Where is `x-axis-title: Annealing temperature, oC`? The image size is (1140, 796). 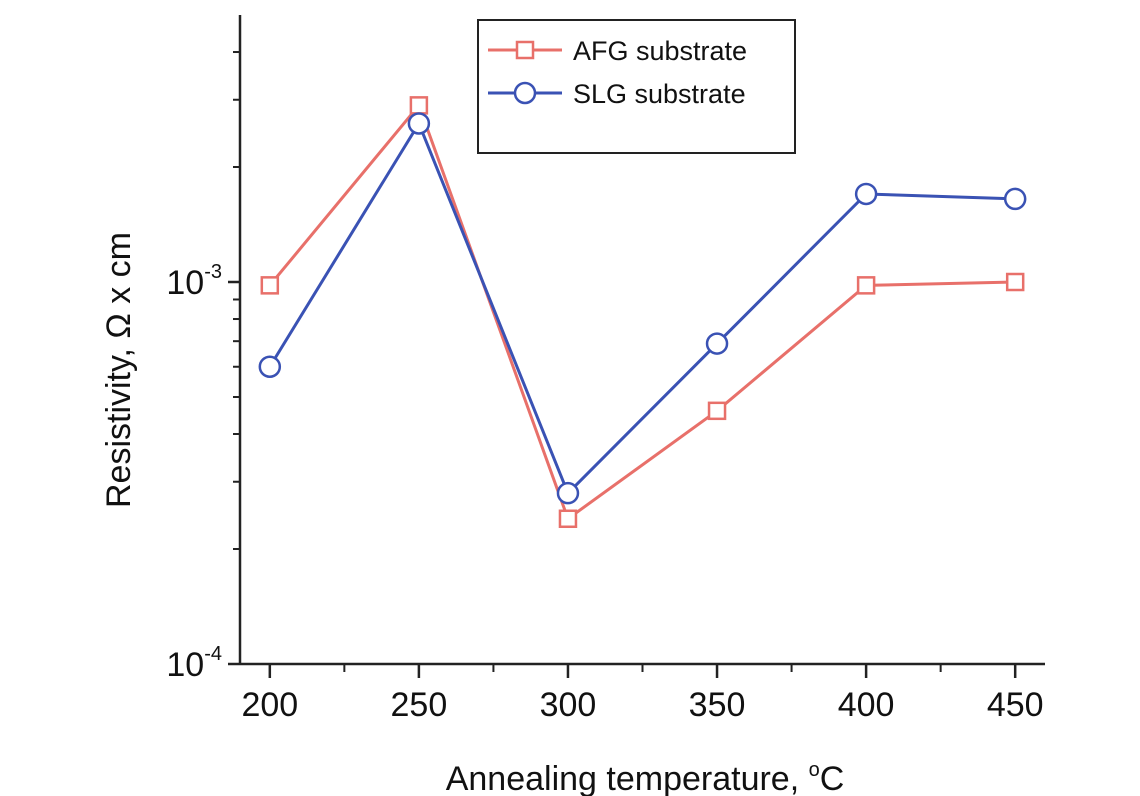
x-axis-title: Annealing temperature, oC is located at coordinates (645, 777).